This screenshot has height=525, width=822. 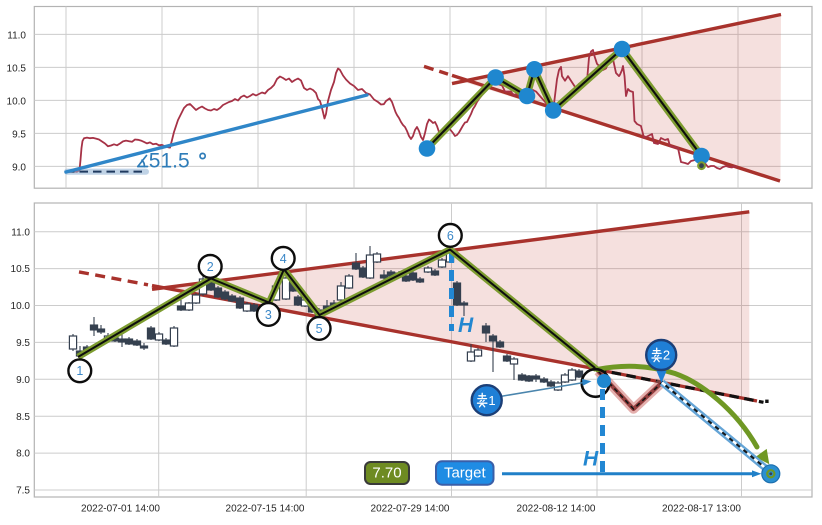 I want to click on svg-text: 2022-07-01 14:00, so click(x=120, y=509).